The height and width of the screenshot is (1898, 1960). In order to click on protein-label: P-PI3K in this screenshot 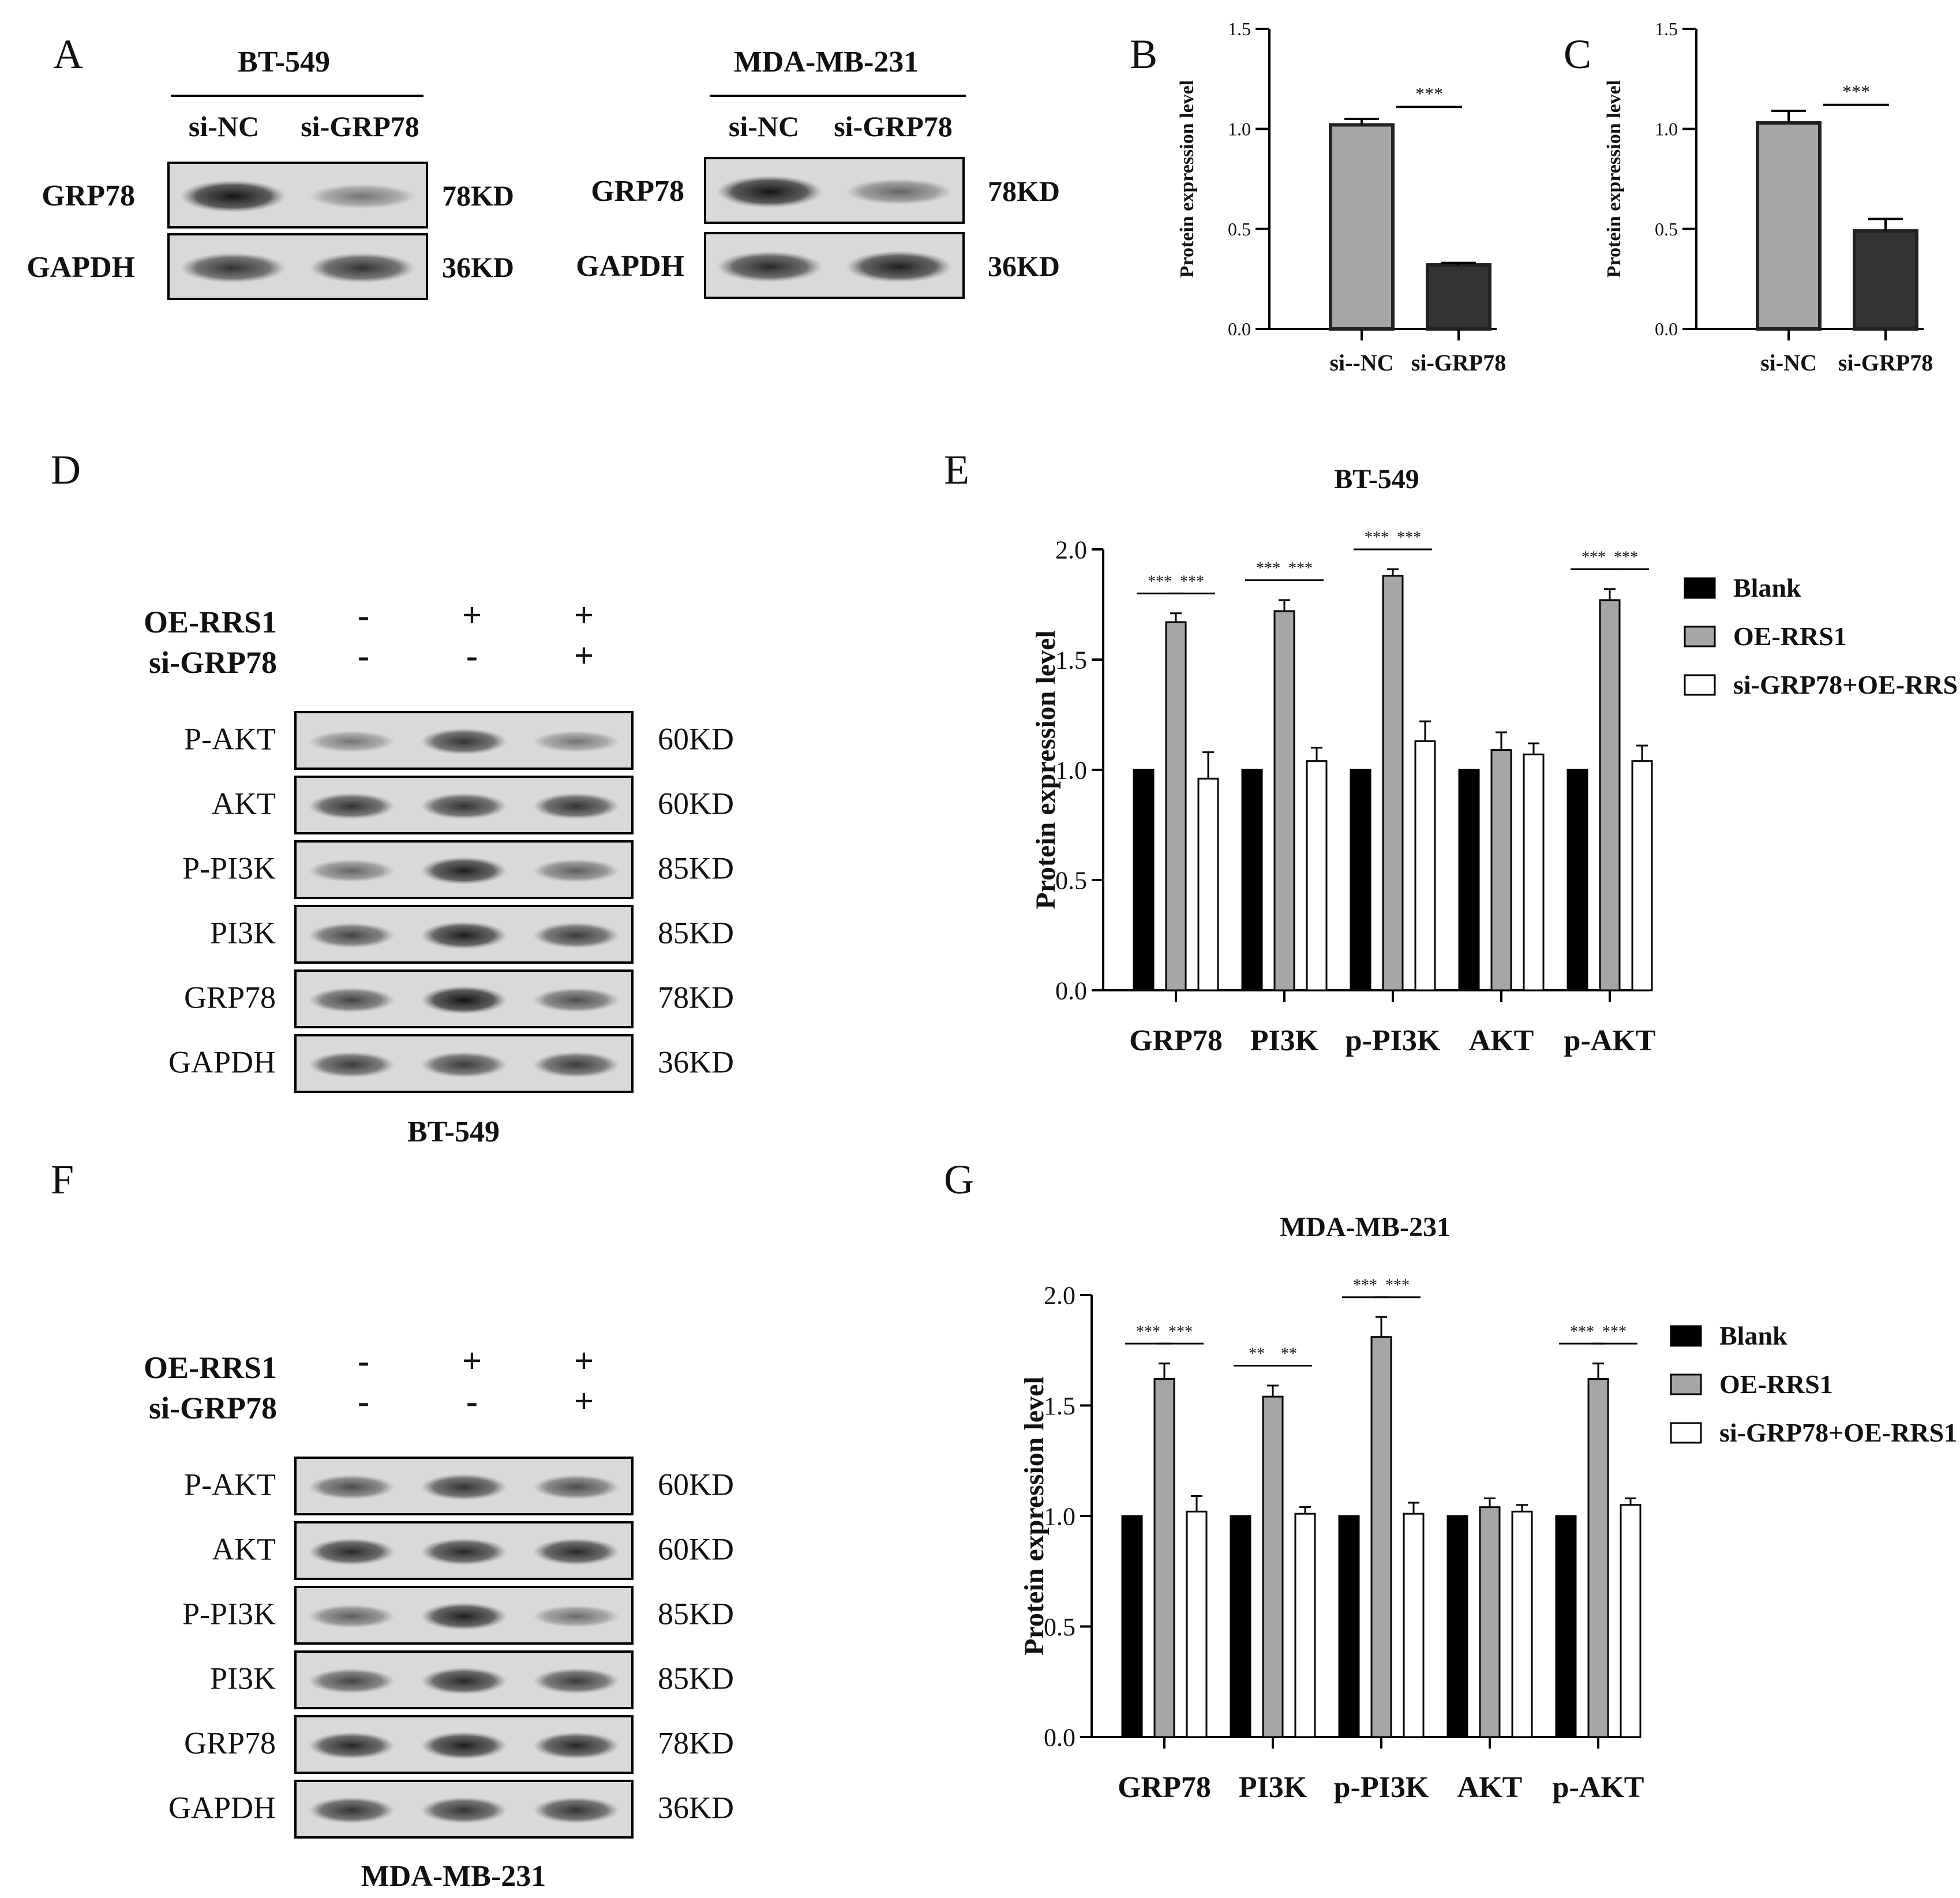, I will do `click(229, 868)`.